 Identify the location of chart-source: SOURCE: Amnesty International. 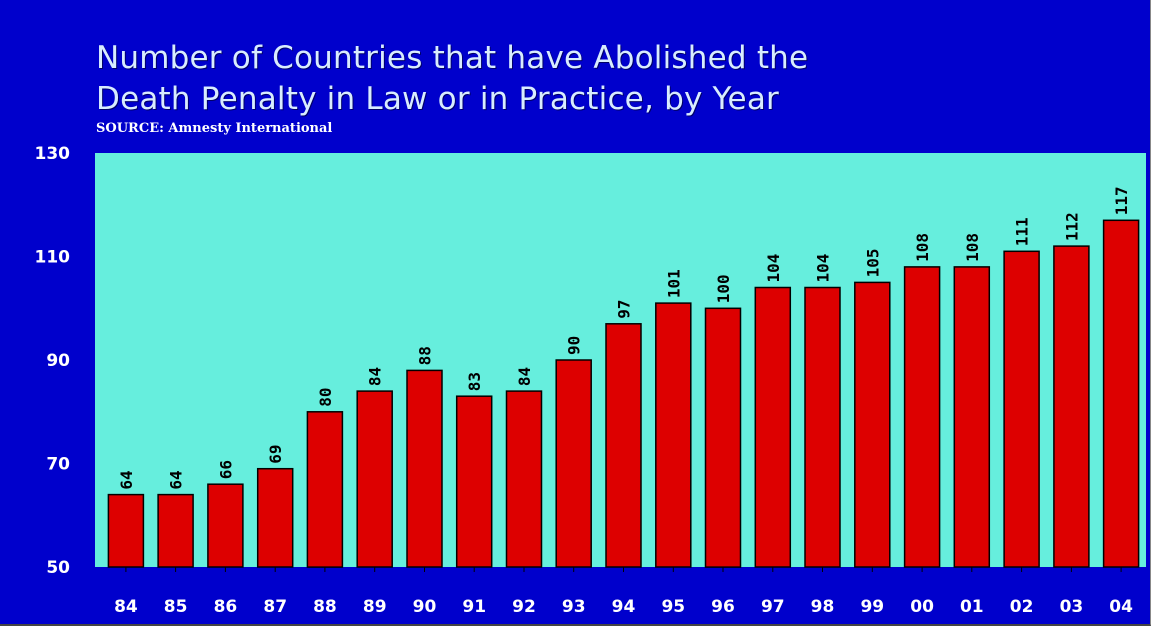
(214, 128).